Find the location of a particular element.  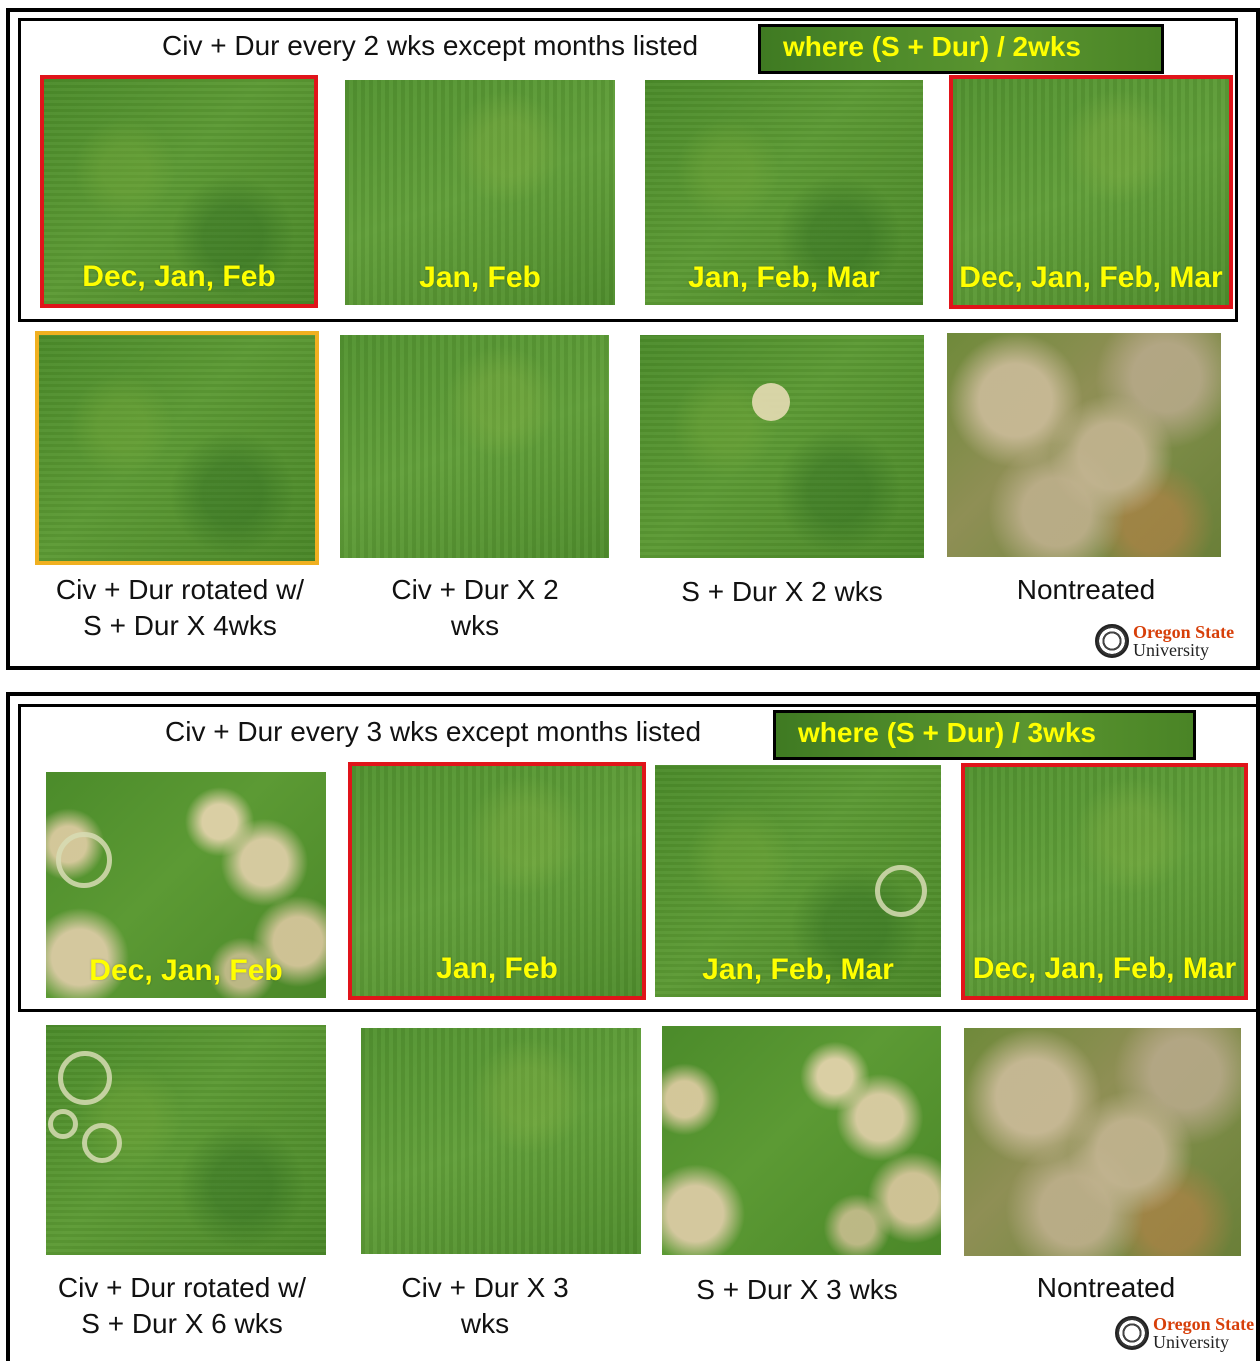

caption-line: Civ + Dur X 2 is located at coordinates (475, 589).